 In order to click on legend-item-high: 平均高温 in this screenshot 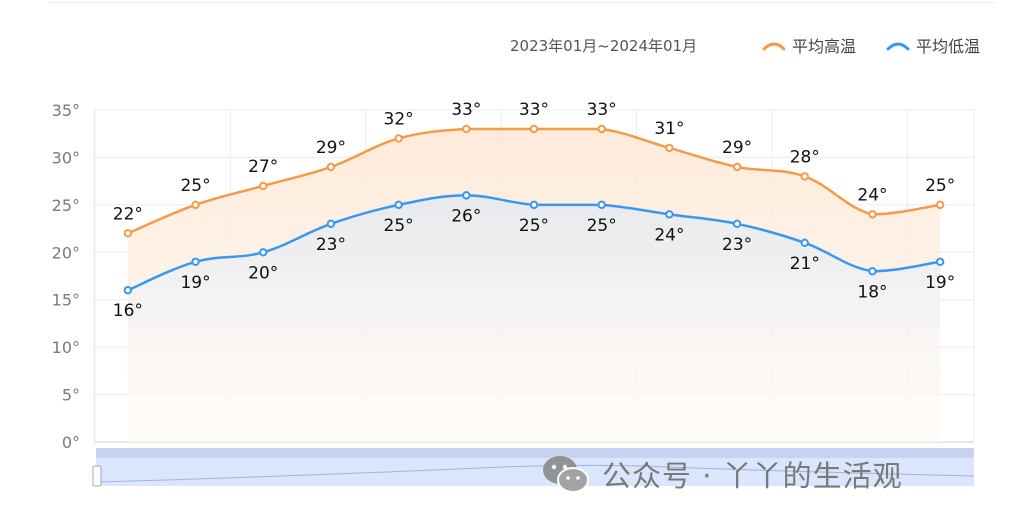, I will do `click(809, 45)`.